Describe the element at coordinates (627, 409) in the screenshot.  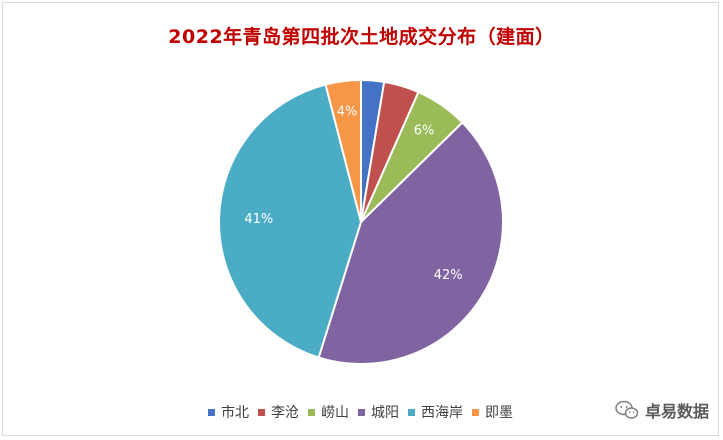
I see `wechat-icon` at that location.